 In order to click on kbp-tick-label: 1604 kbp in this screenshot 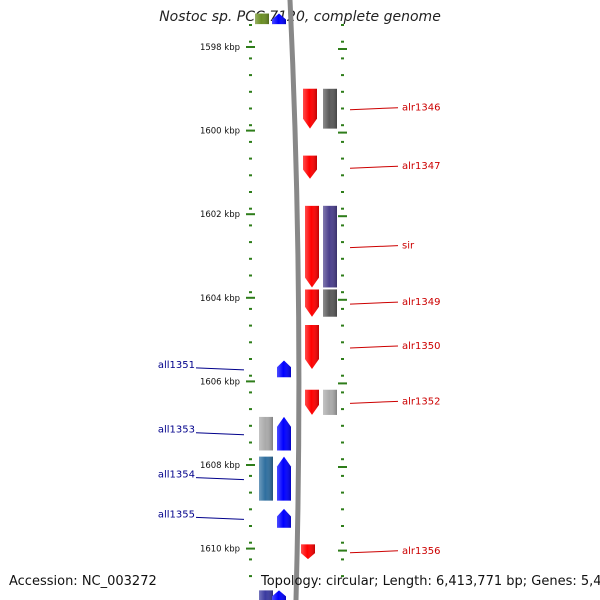, I will do `click(220, 299)`.